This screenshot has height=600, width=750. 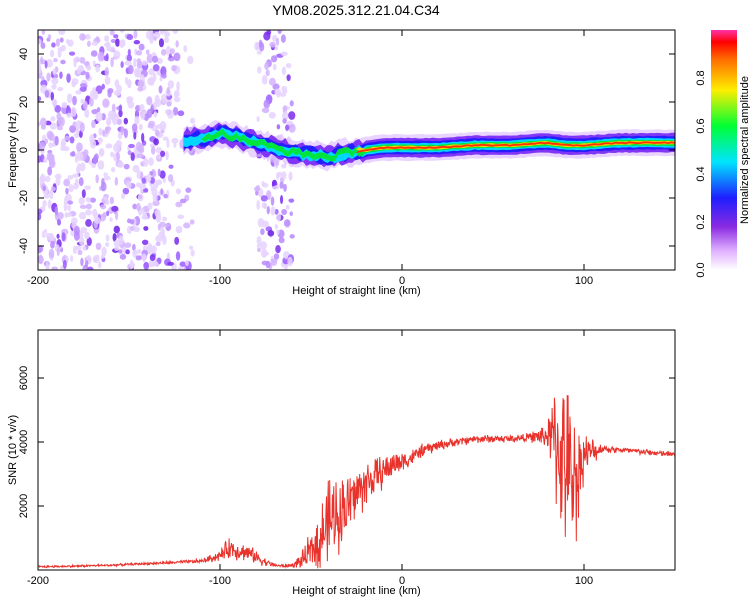 I want to click on spectrogram-ytick-label: 0, so click(x=24, y=150).